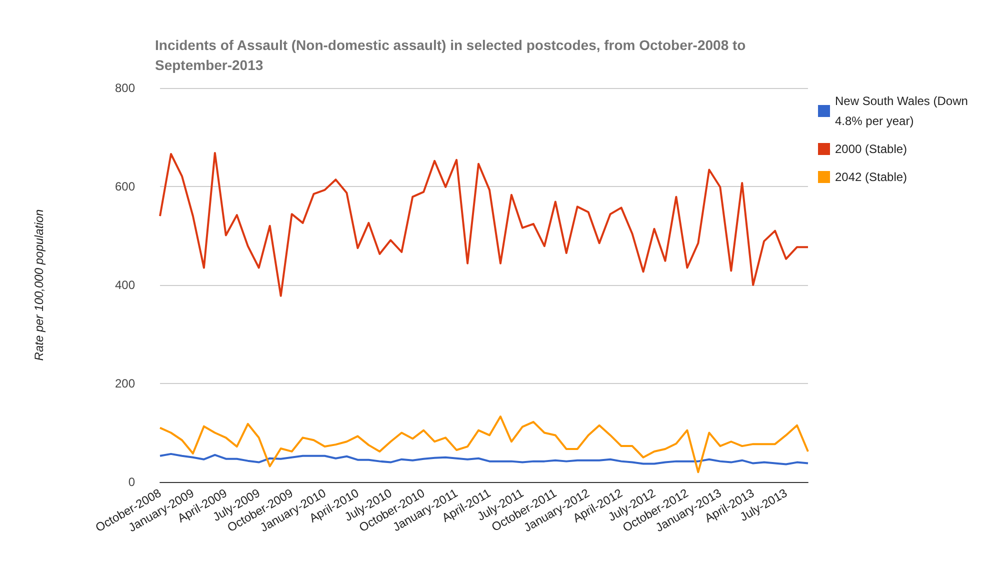 The width and height of the screenshot is (998, 562). Describe the element at coordinates (39, 284) in the screenshot. I see `y-axis-title: Rate per 100,000 population` at that location.